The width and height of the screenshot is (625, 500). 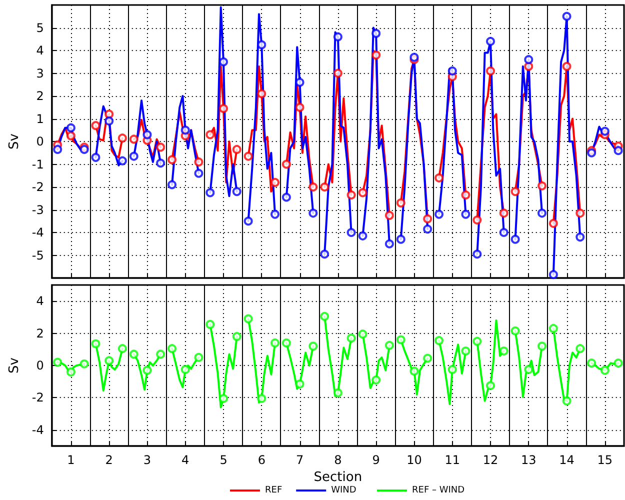 I want to click on x-tick-label: 11, so click(x=452, y=460).